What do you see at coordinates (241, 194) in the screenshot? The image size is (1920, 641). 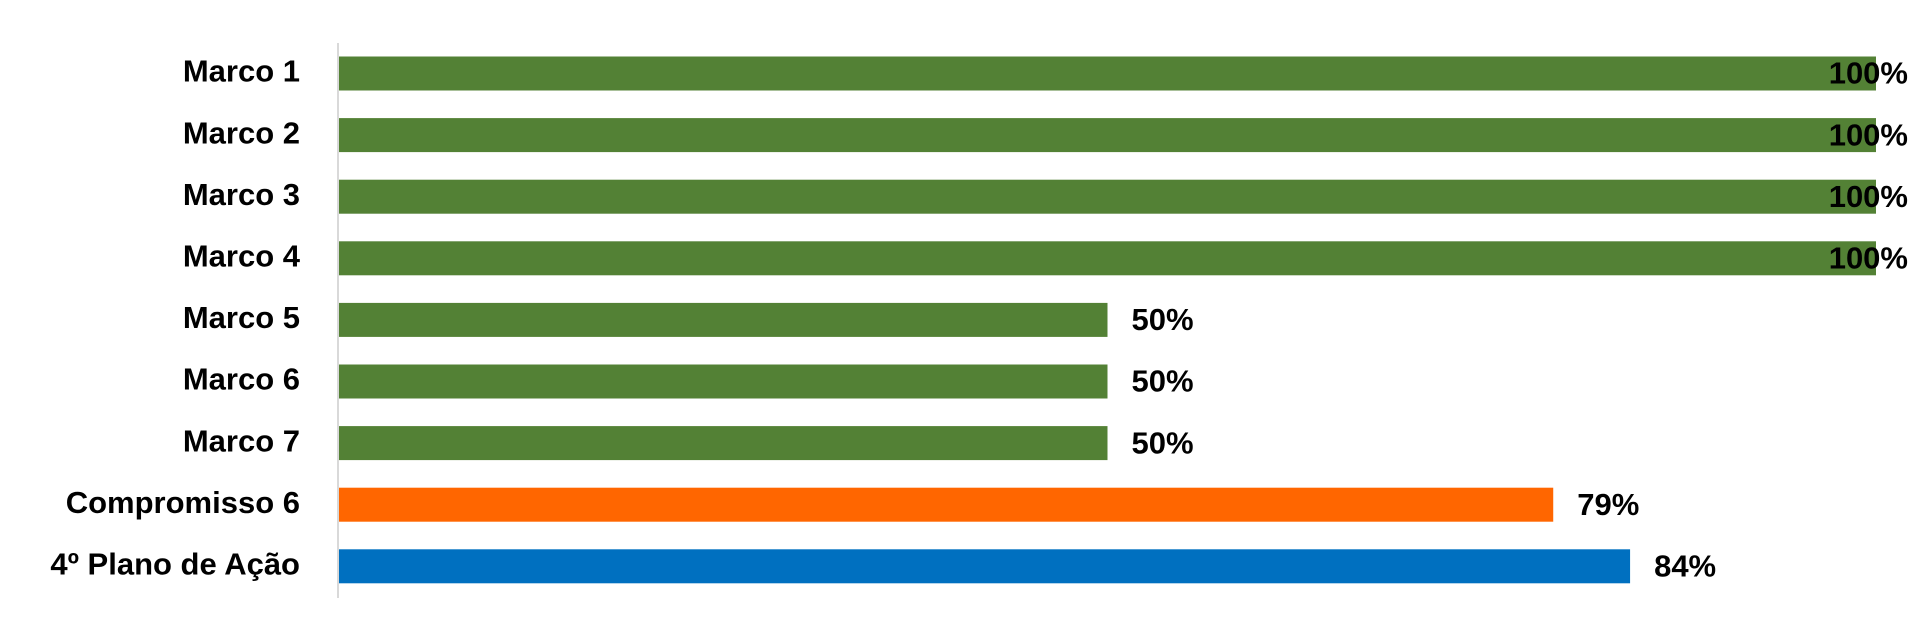 I see `y-tick-label: Marco 3` at bounding box center [241, 194].